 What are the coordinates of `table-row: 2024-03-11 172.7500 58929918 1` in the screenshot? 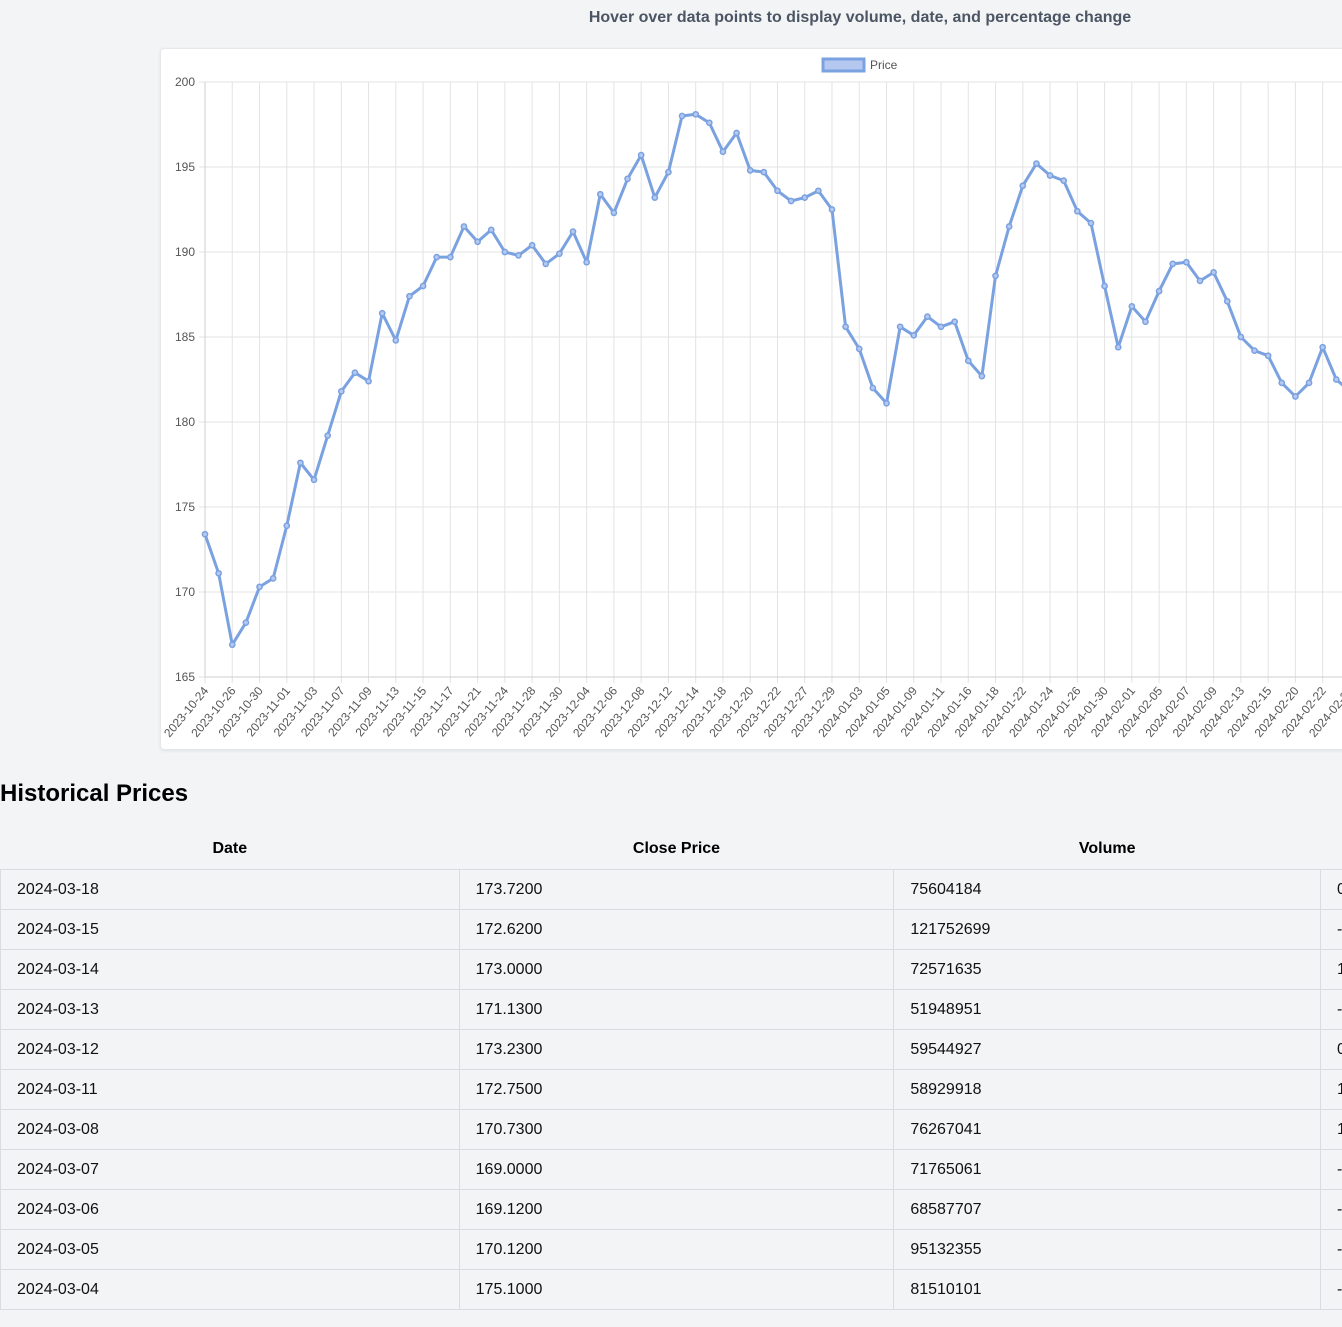 It's located at (671, 1089).